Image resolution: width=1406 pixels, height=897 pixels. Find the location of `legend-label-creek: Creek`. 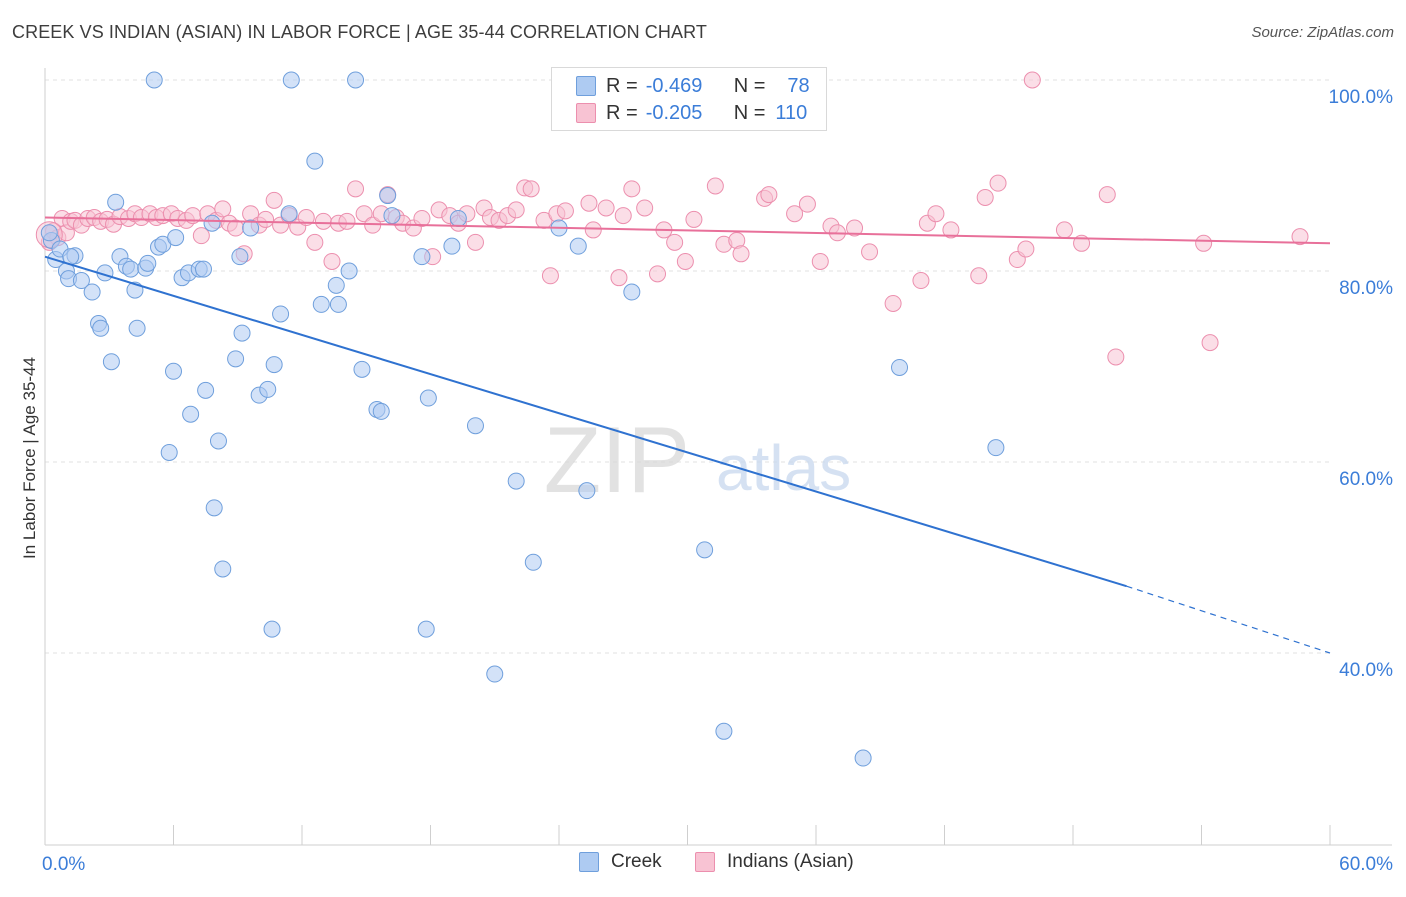

legend-label-creek: Creek is located at coordinates (636, 861).